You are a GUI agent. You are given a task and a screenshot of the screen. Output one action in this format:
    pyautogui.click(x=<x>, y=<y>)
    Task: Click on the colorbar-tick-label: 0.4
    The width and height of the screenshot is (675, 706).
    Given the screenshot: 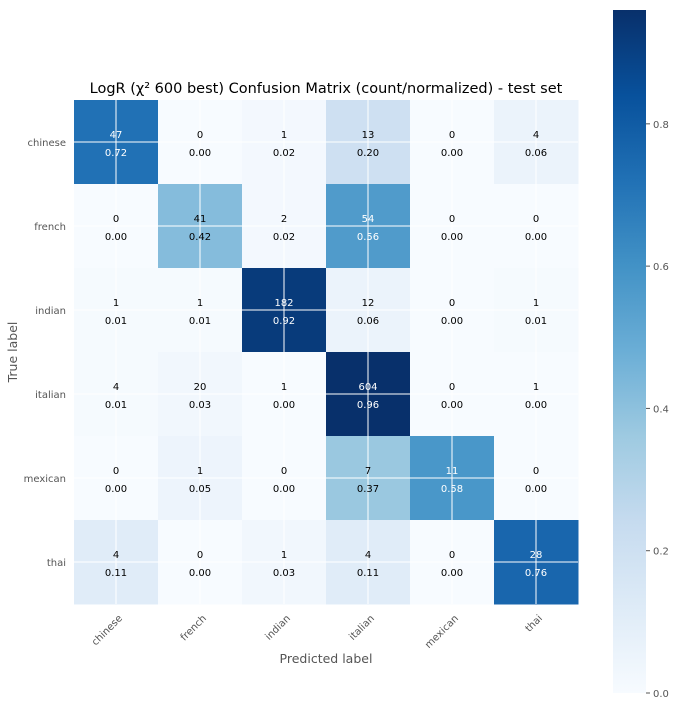 What is the action you would take?
    pyautogui.click(x=661, y=409)
    